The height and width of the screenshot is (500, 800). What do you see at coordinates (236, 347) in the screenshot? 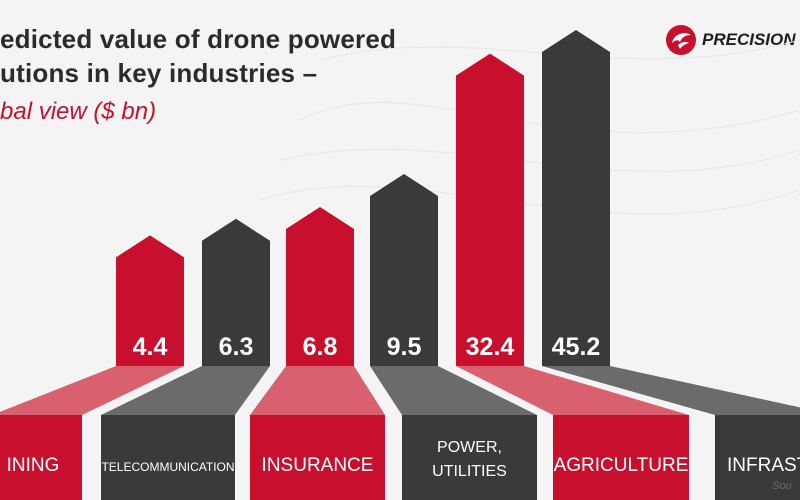
I see `value-label-1: 6.3` at bounding box center [236, 347].